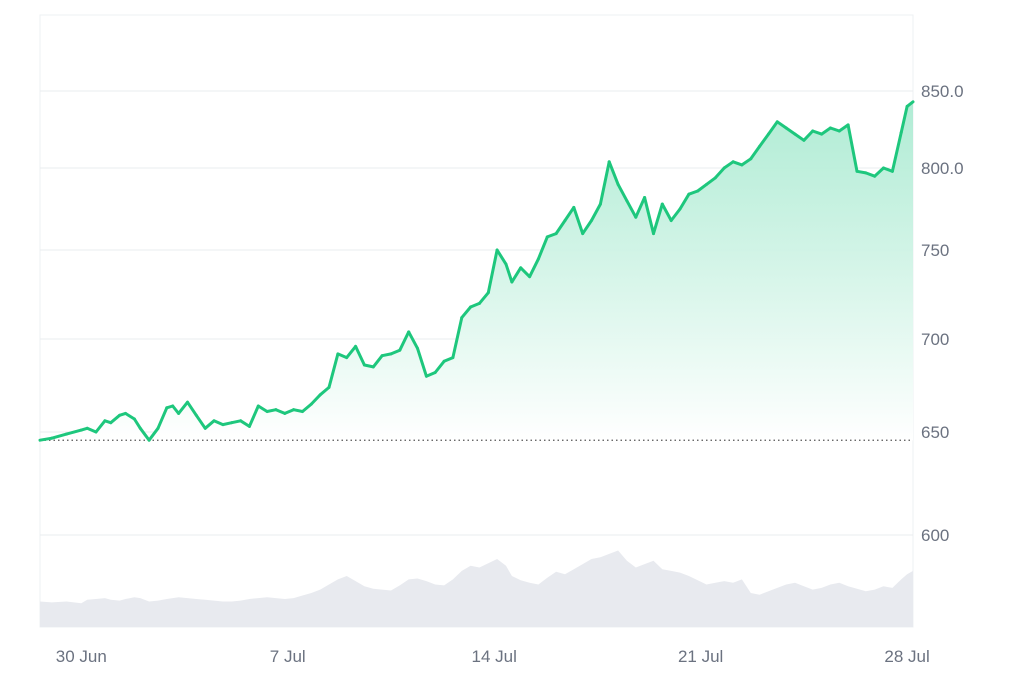  Describe the element at coordinates (476, 588) in the screenshot. I see `volume-area` at that location.